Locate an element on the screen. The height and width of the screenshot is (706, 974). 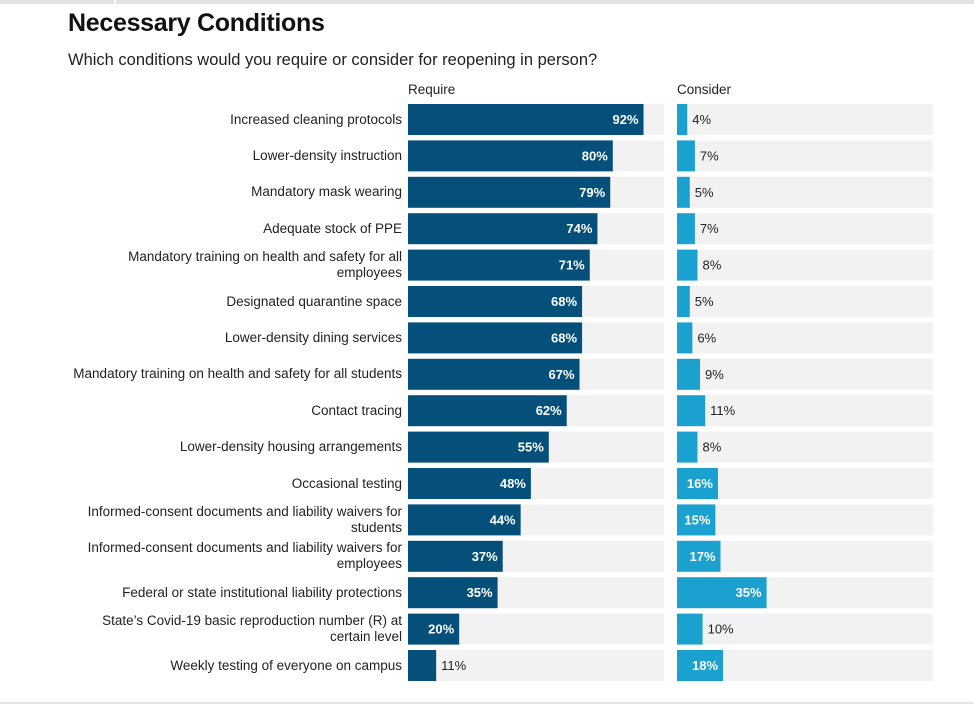
require-value-label: 48% is located at coordinates (513, 483).